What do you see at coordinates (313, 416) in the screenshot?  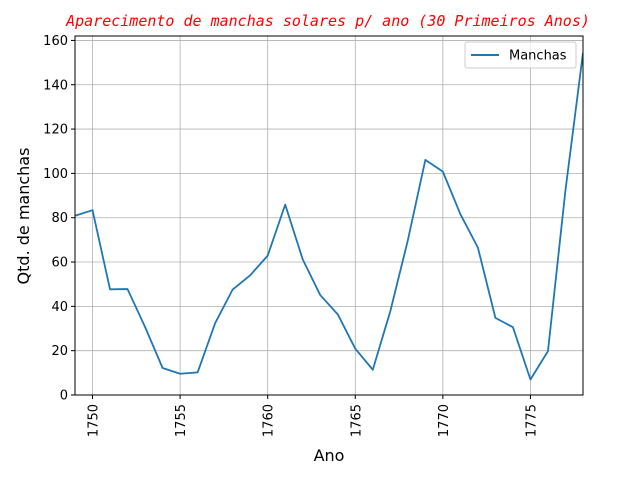 I see `x-axis-ticks: 1750 1755 1760 1765 1770 1775` at bounding box center [313, 416].